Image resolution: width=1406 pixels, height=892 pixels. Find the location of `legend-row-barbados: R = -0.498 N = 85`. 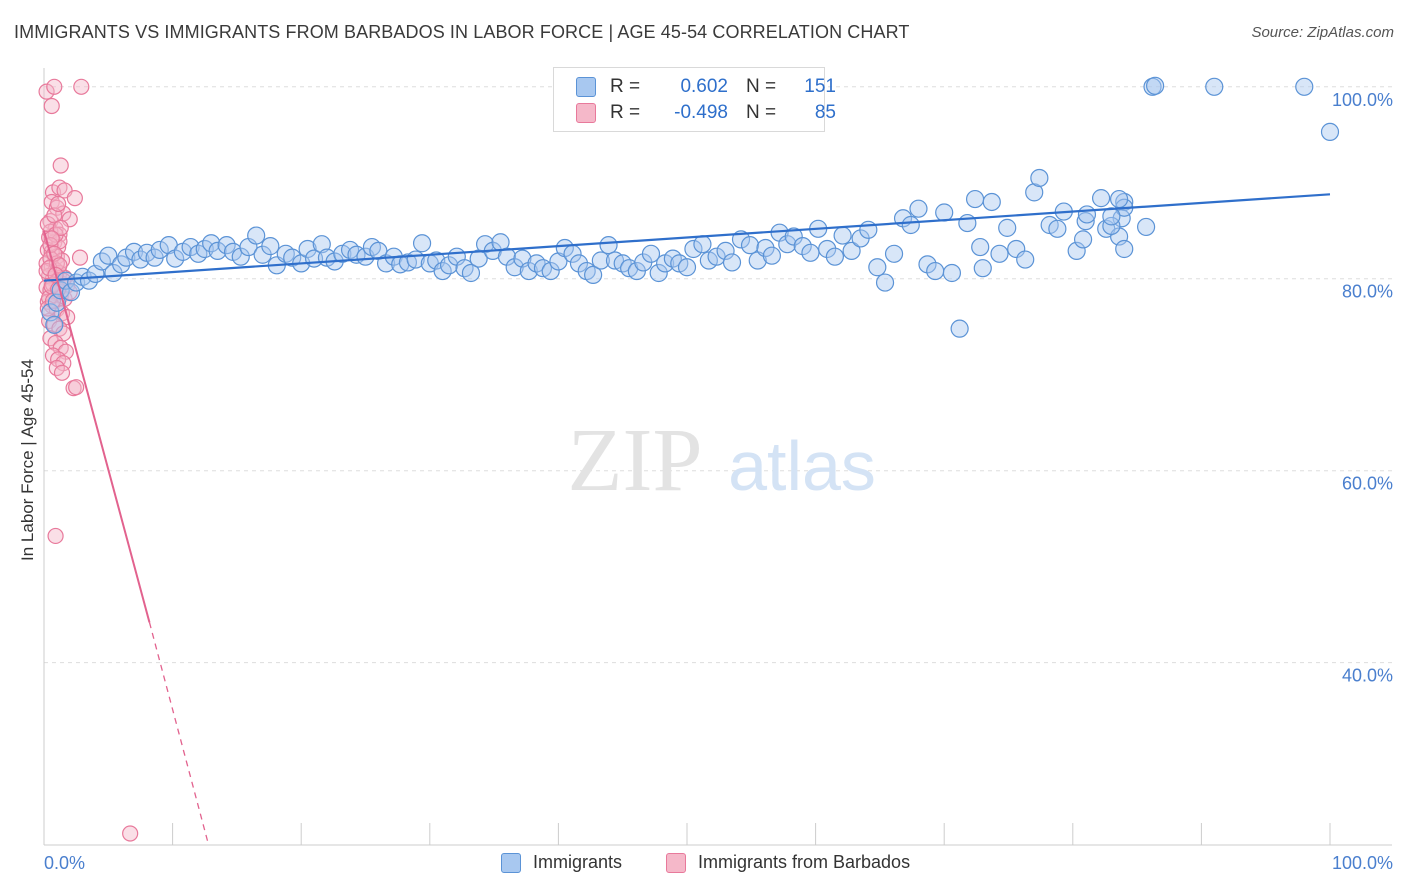

legend-row-barbados: R = -0.498 N = 85 is located at coordinates (706, 113).